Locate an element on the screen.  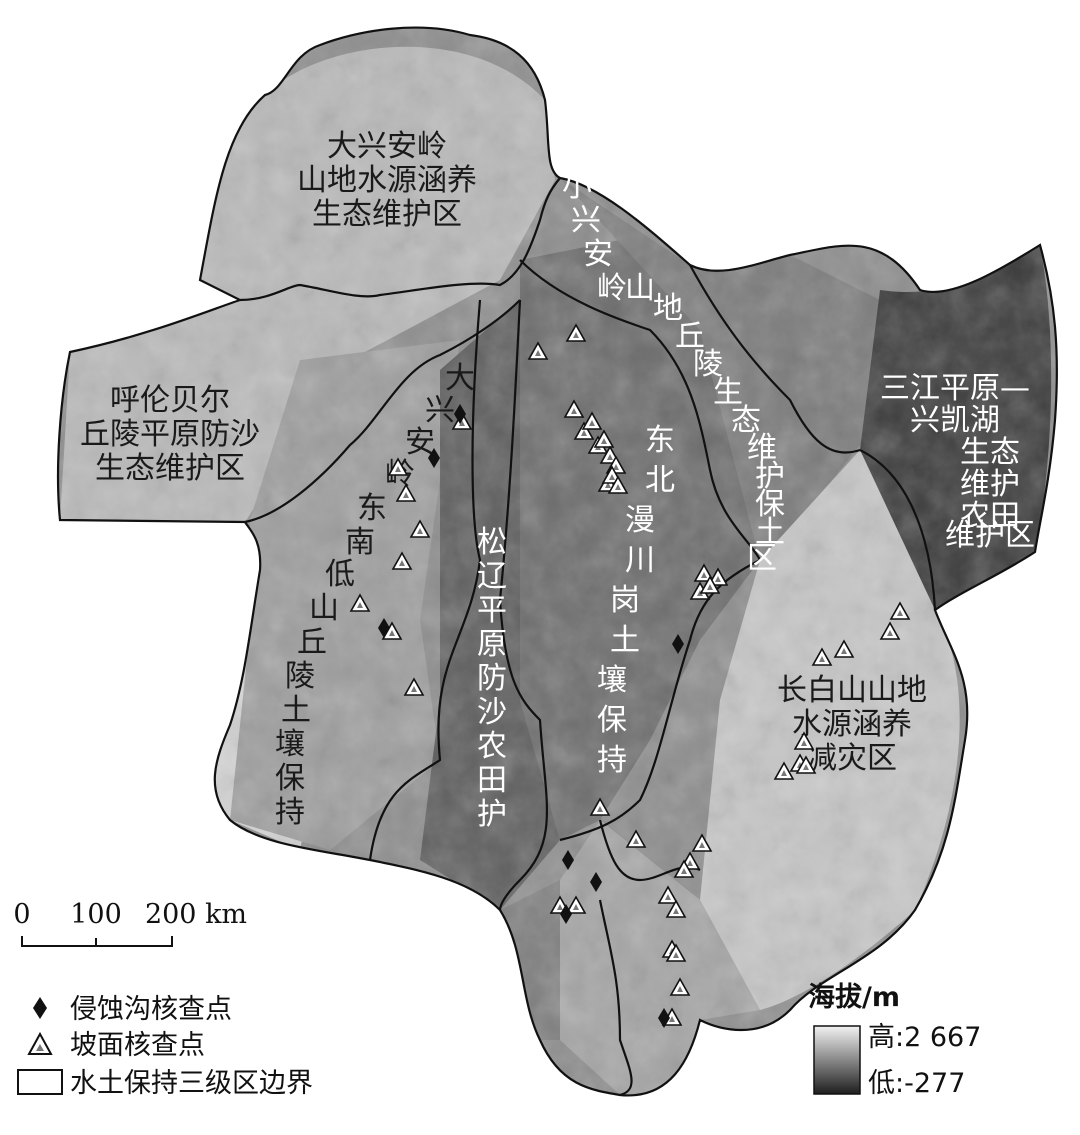
svg-text: 丘陵平原防沙 is located at coordinates (170, 434).